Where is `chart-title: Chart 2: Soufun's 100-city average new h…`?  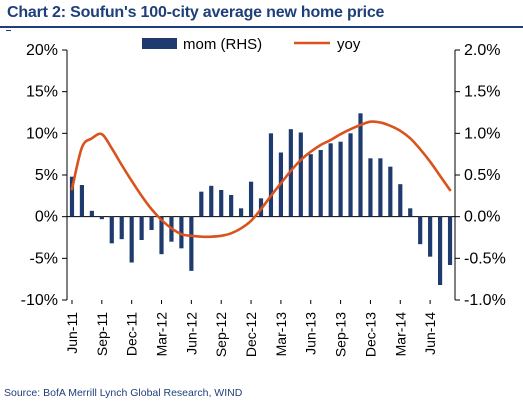 chart-title: Chart 2: Soufun's 100-city average new h… is located at coordinates (196, 12).